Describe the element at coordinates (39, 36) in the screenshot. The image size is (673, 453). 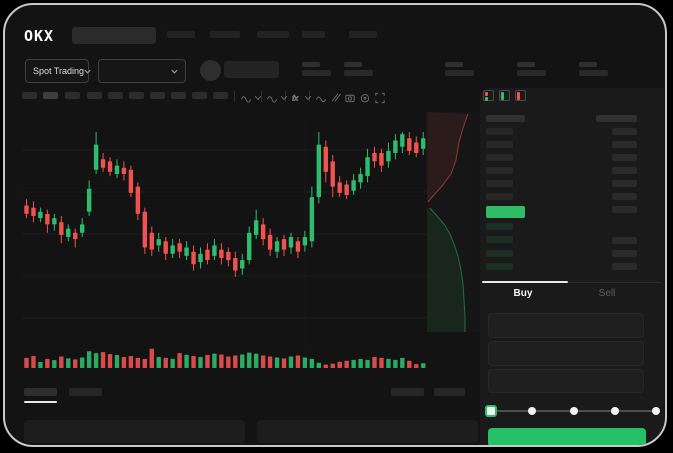
I see `okx-logo: OKX` at that location.